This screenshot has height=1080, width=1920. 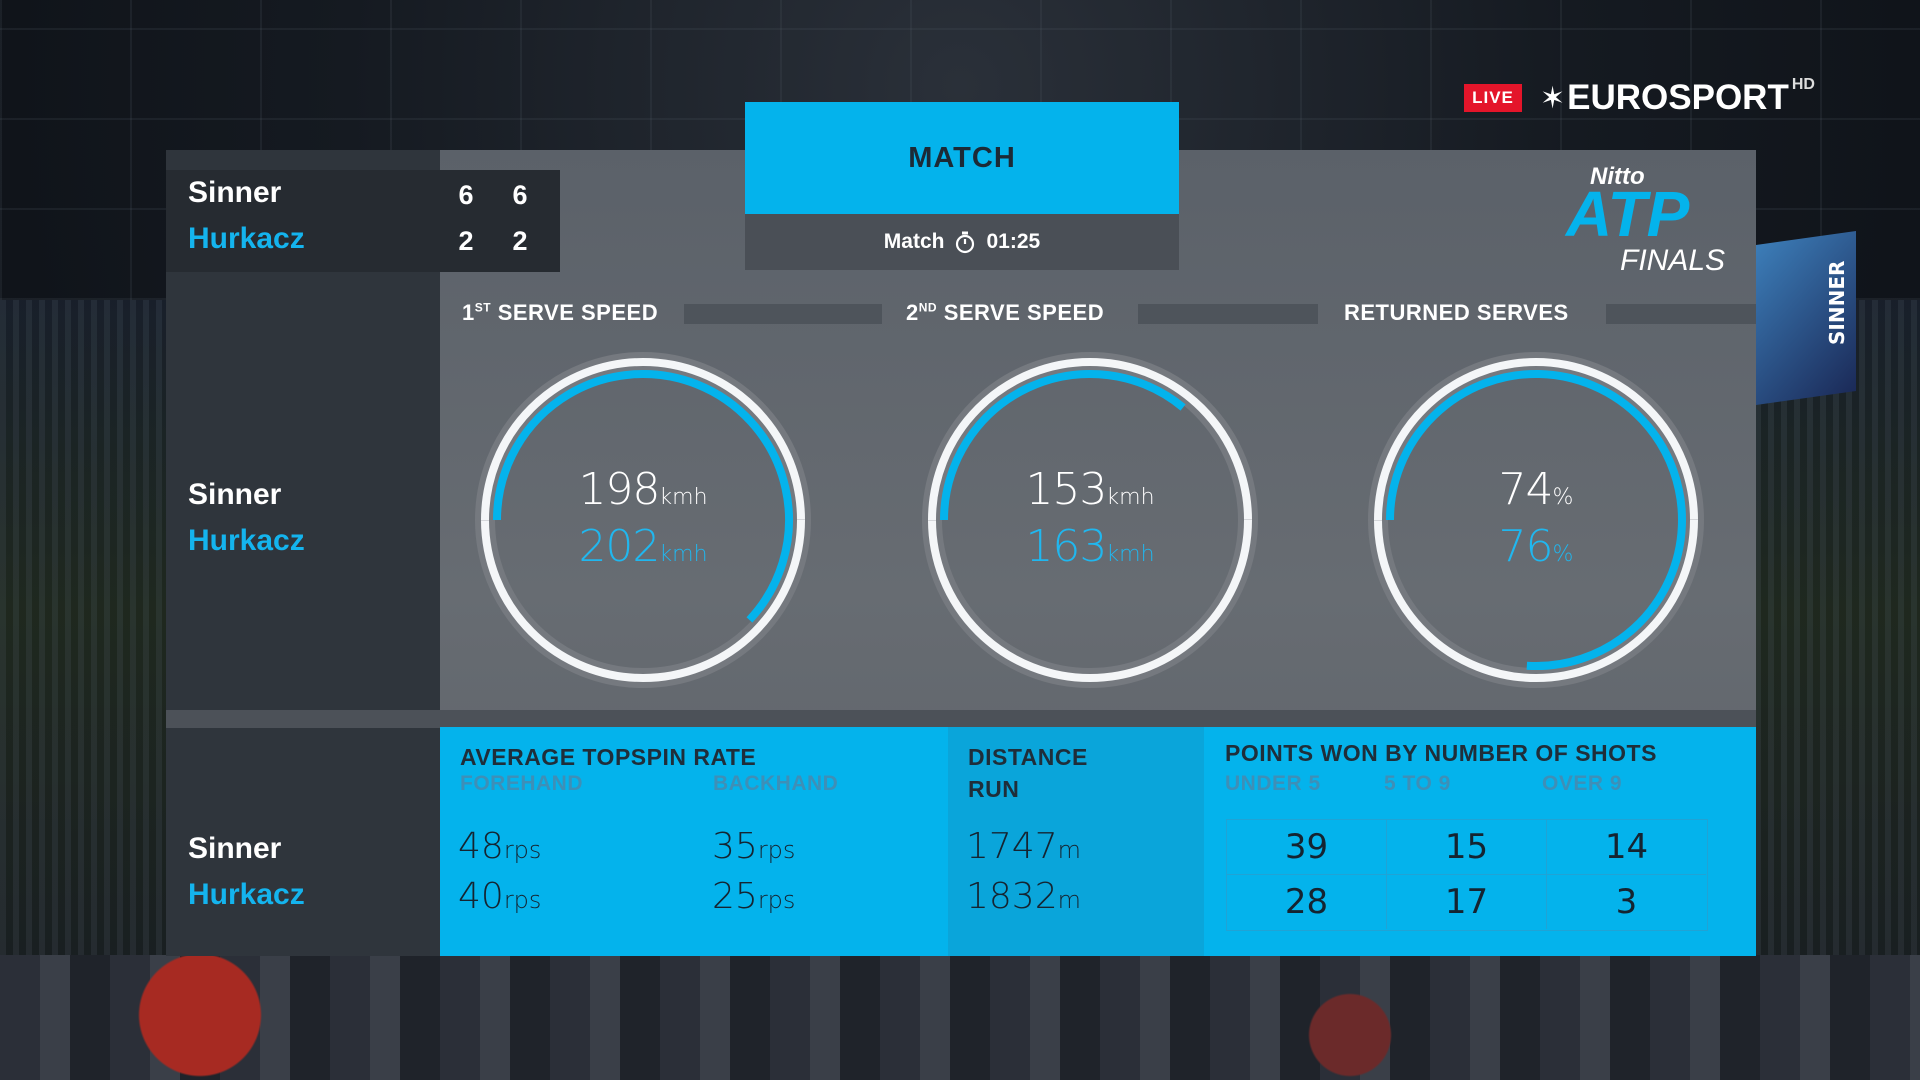 What do you see at coordinates (643, 546) in the screenshot?
I see `ring-value-p2: 202kmh` at bounding box center [643, 546].